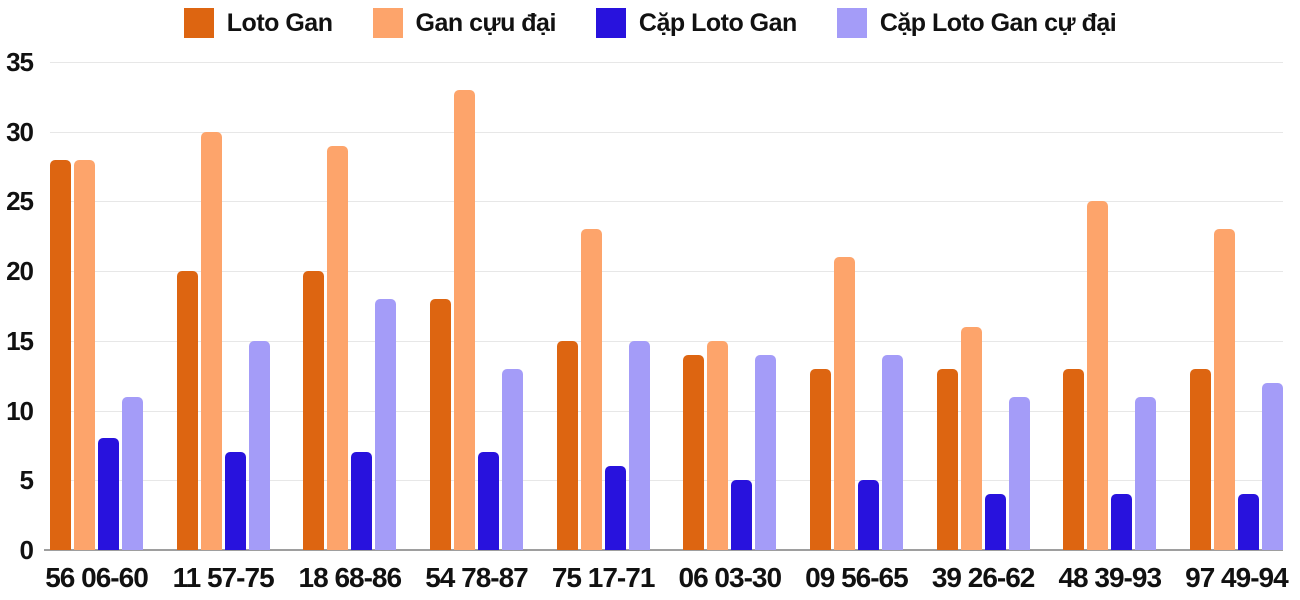  What do you see at coordinates (20, 340) in the screenshot?
I see `y-tick-label: 15` at bounding box center [20, 340].